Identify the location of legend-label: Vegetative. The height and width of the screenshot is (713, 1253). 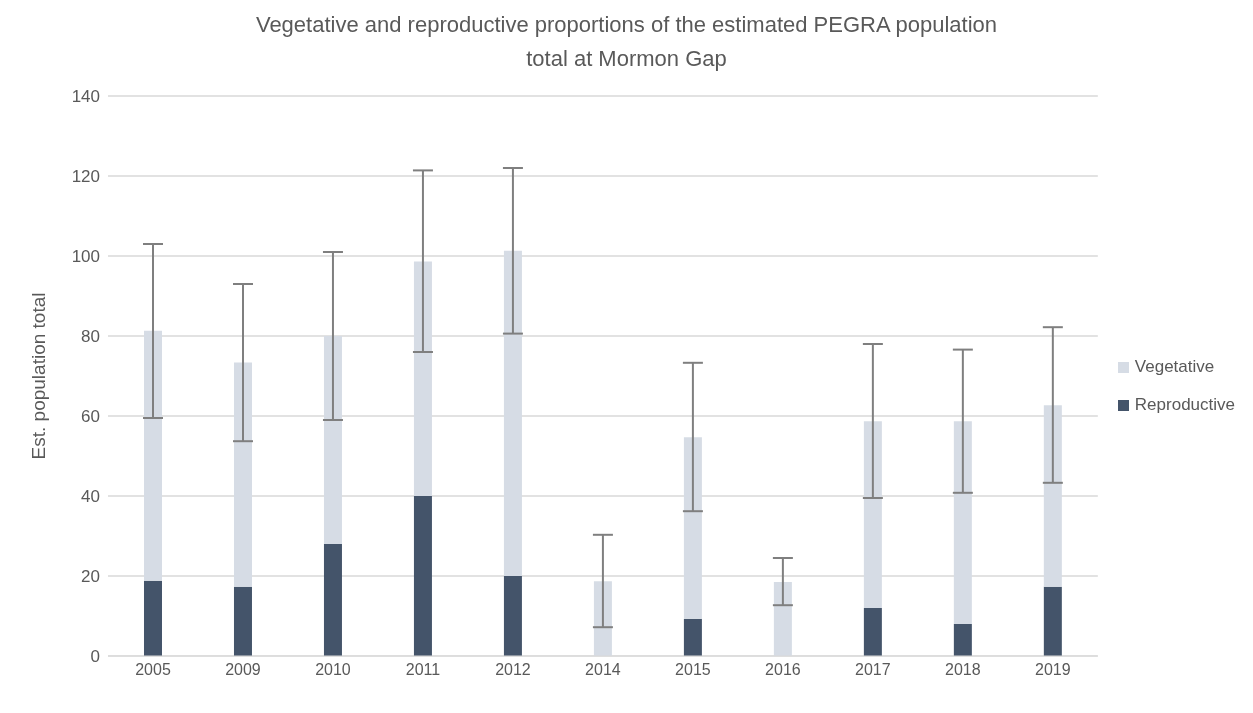
(1174, 367).